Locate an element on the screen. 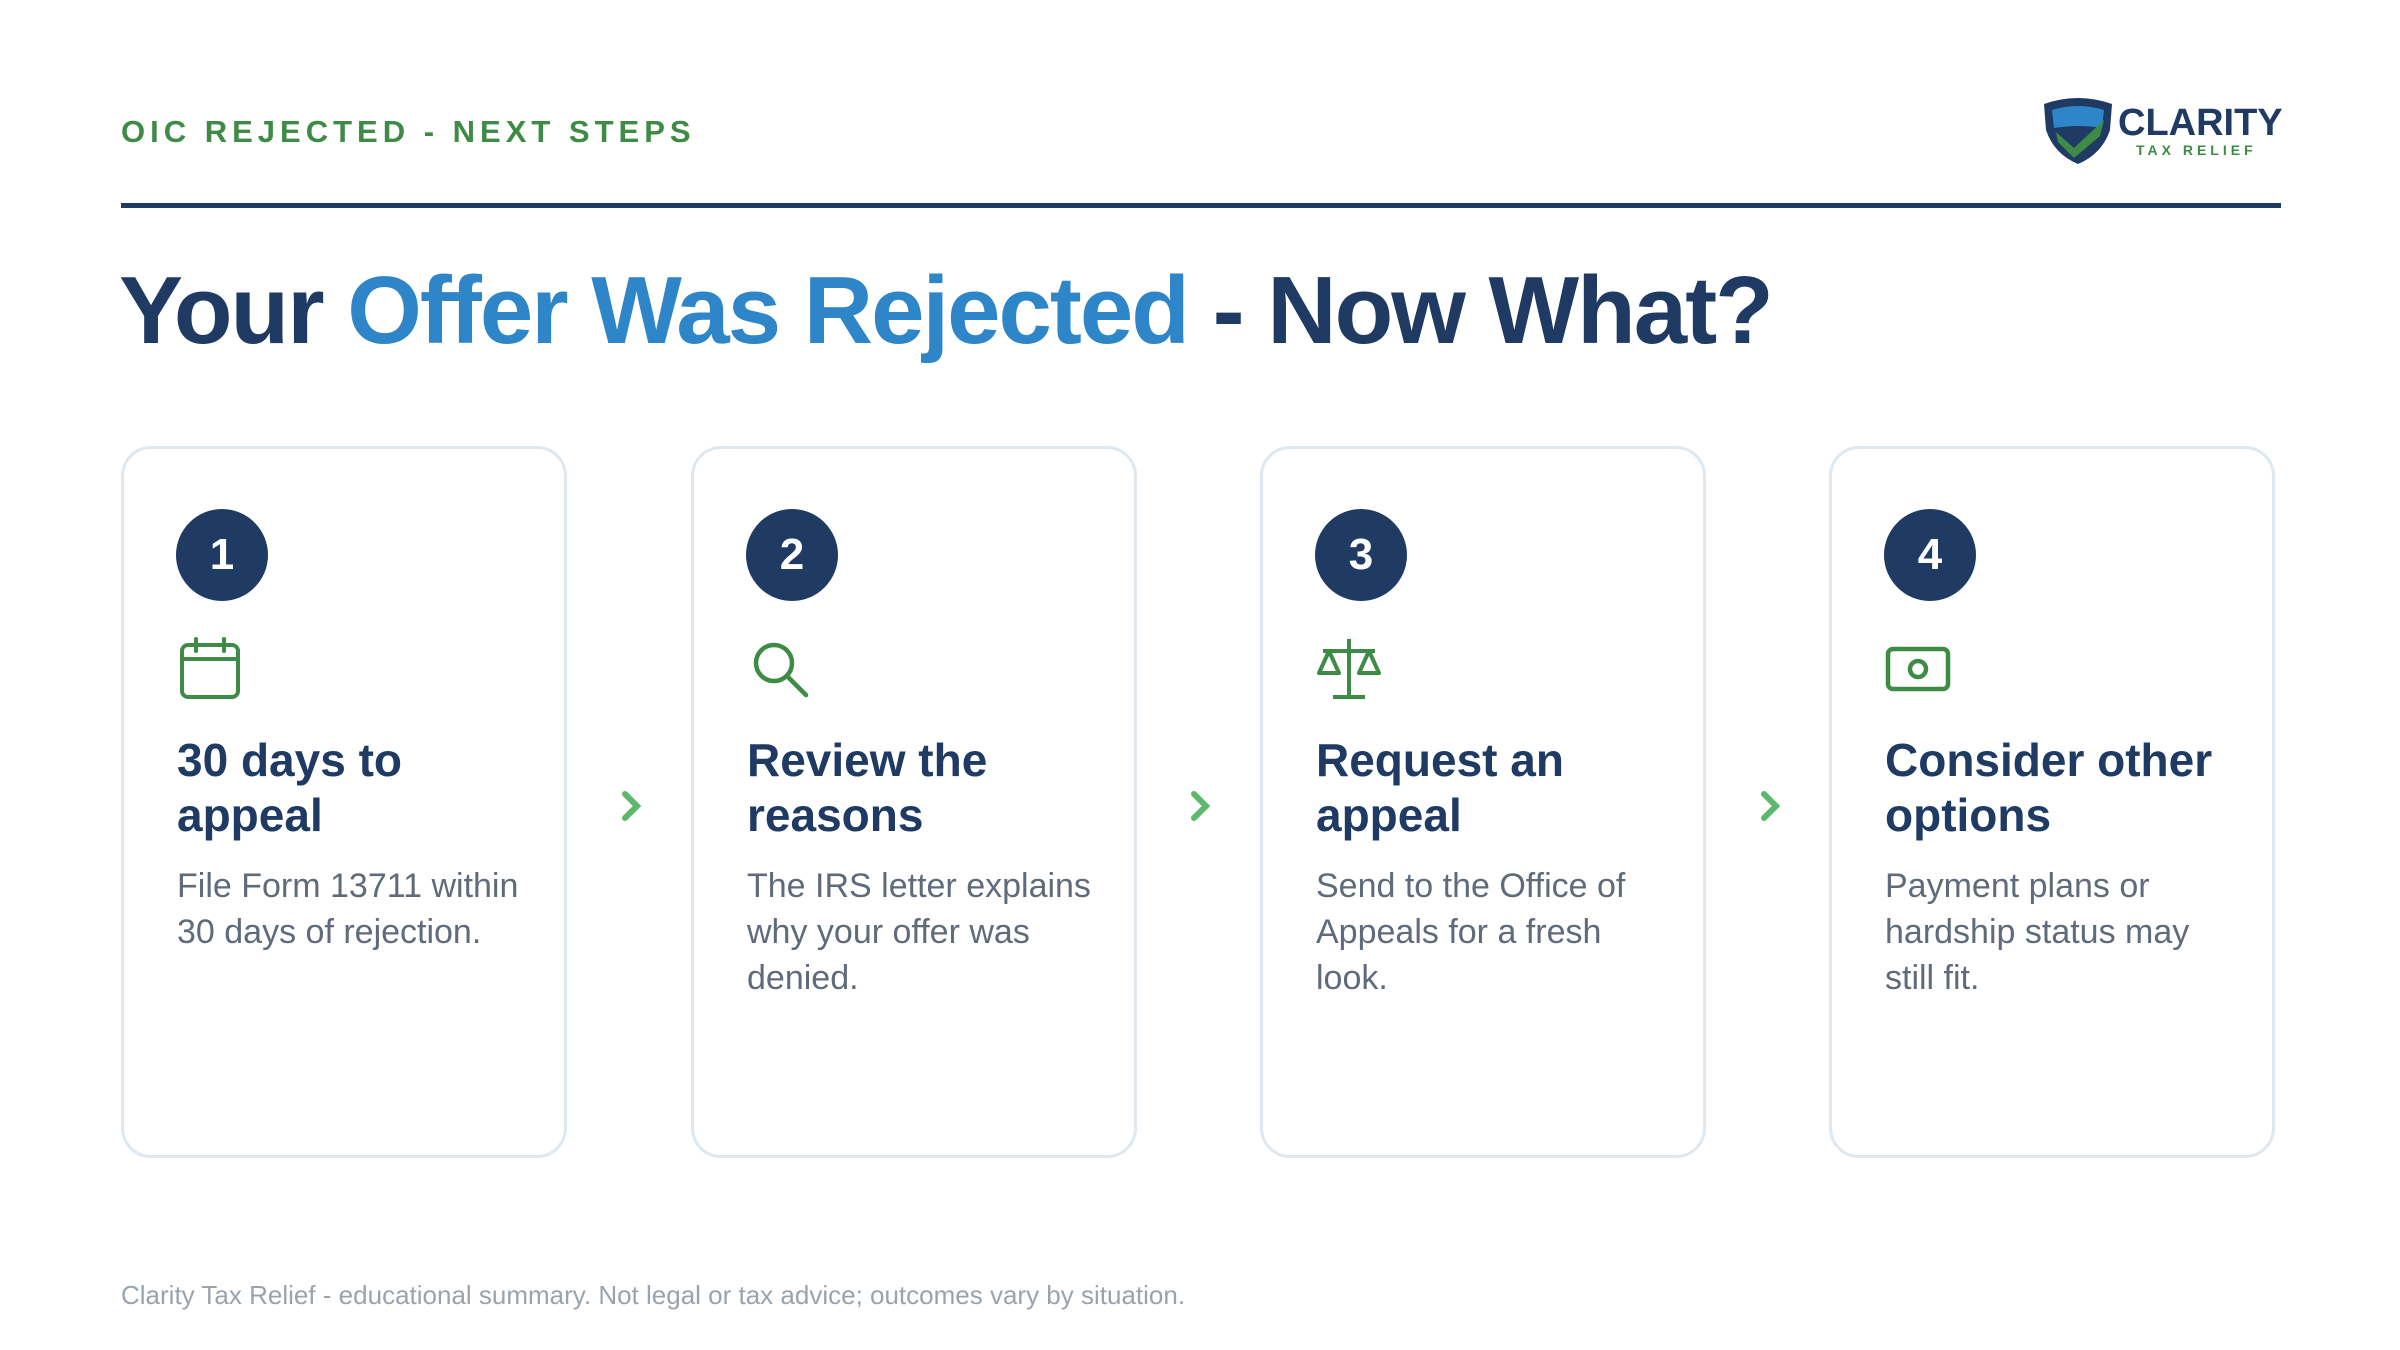  title-highlight: Offer Was Rejected is located at coordinates (768, 310).